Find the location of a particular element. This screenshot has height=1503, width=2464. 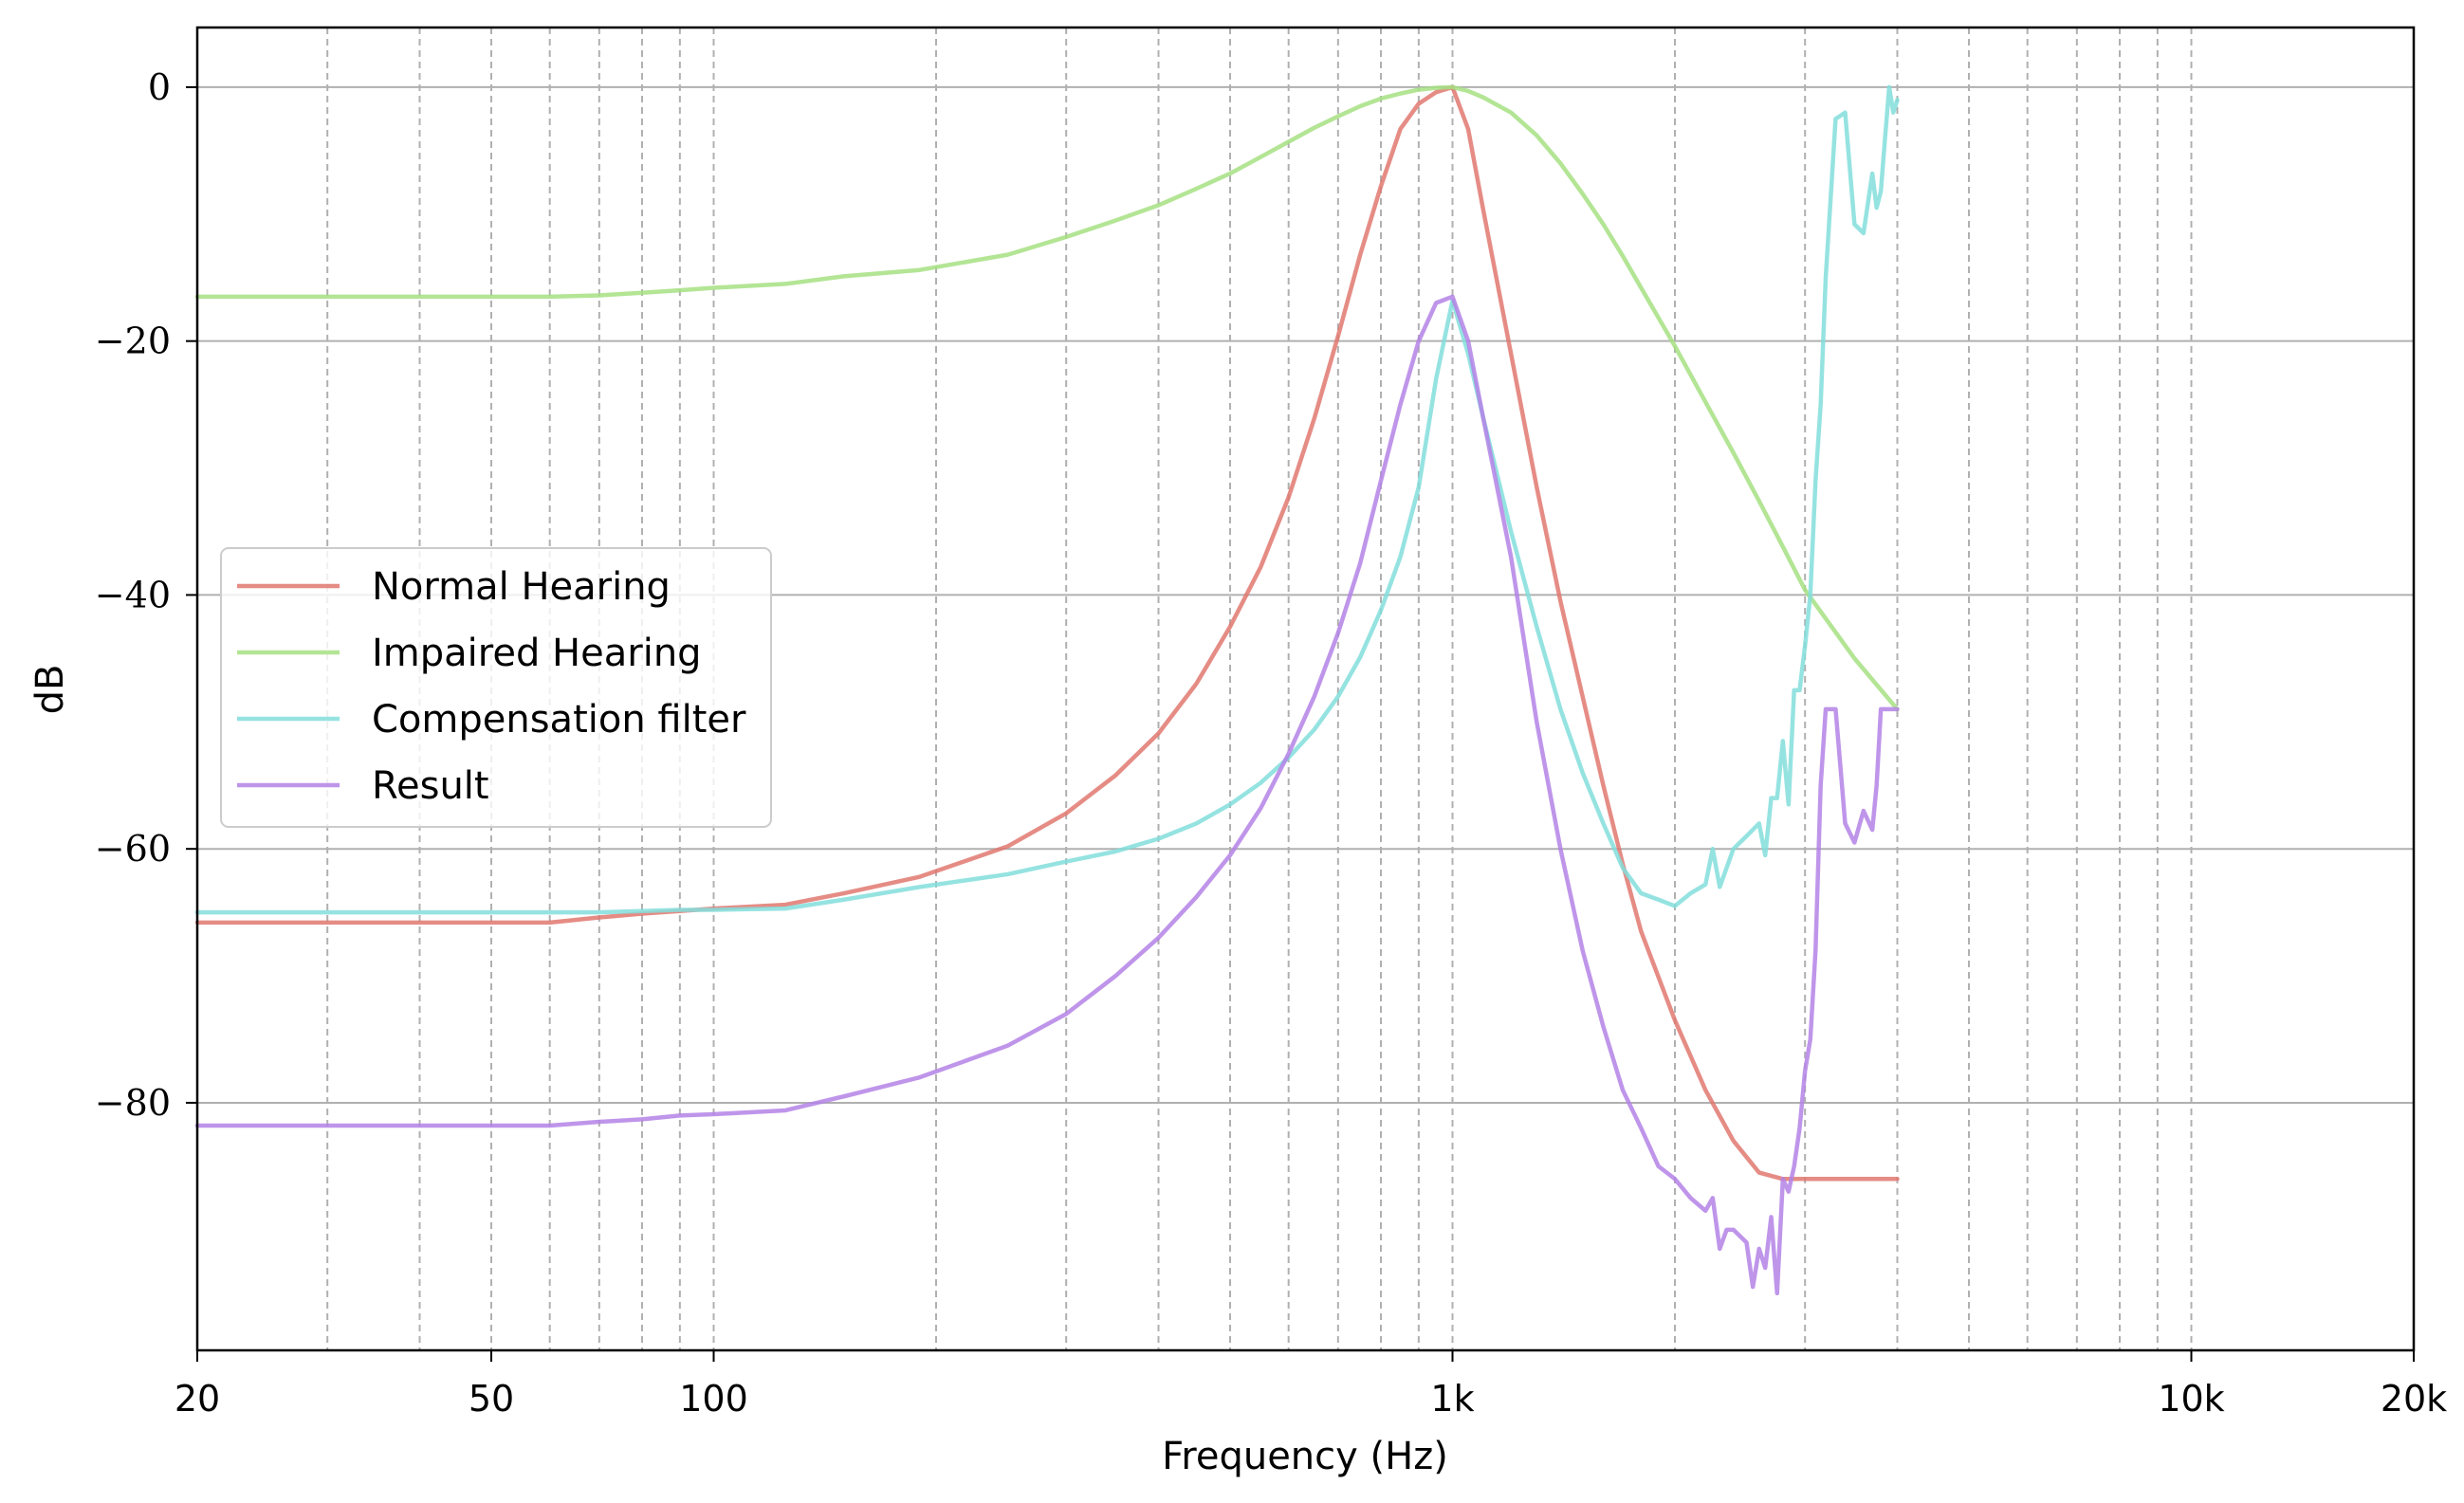

y-tick-label: −60 is located at coordinates (133, 849).